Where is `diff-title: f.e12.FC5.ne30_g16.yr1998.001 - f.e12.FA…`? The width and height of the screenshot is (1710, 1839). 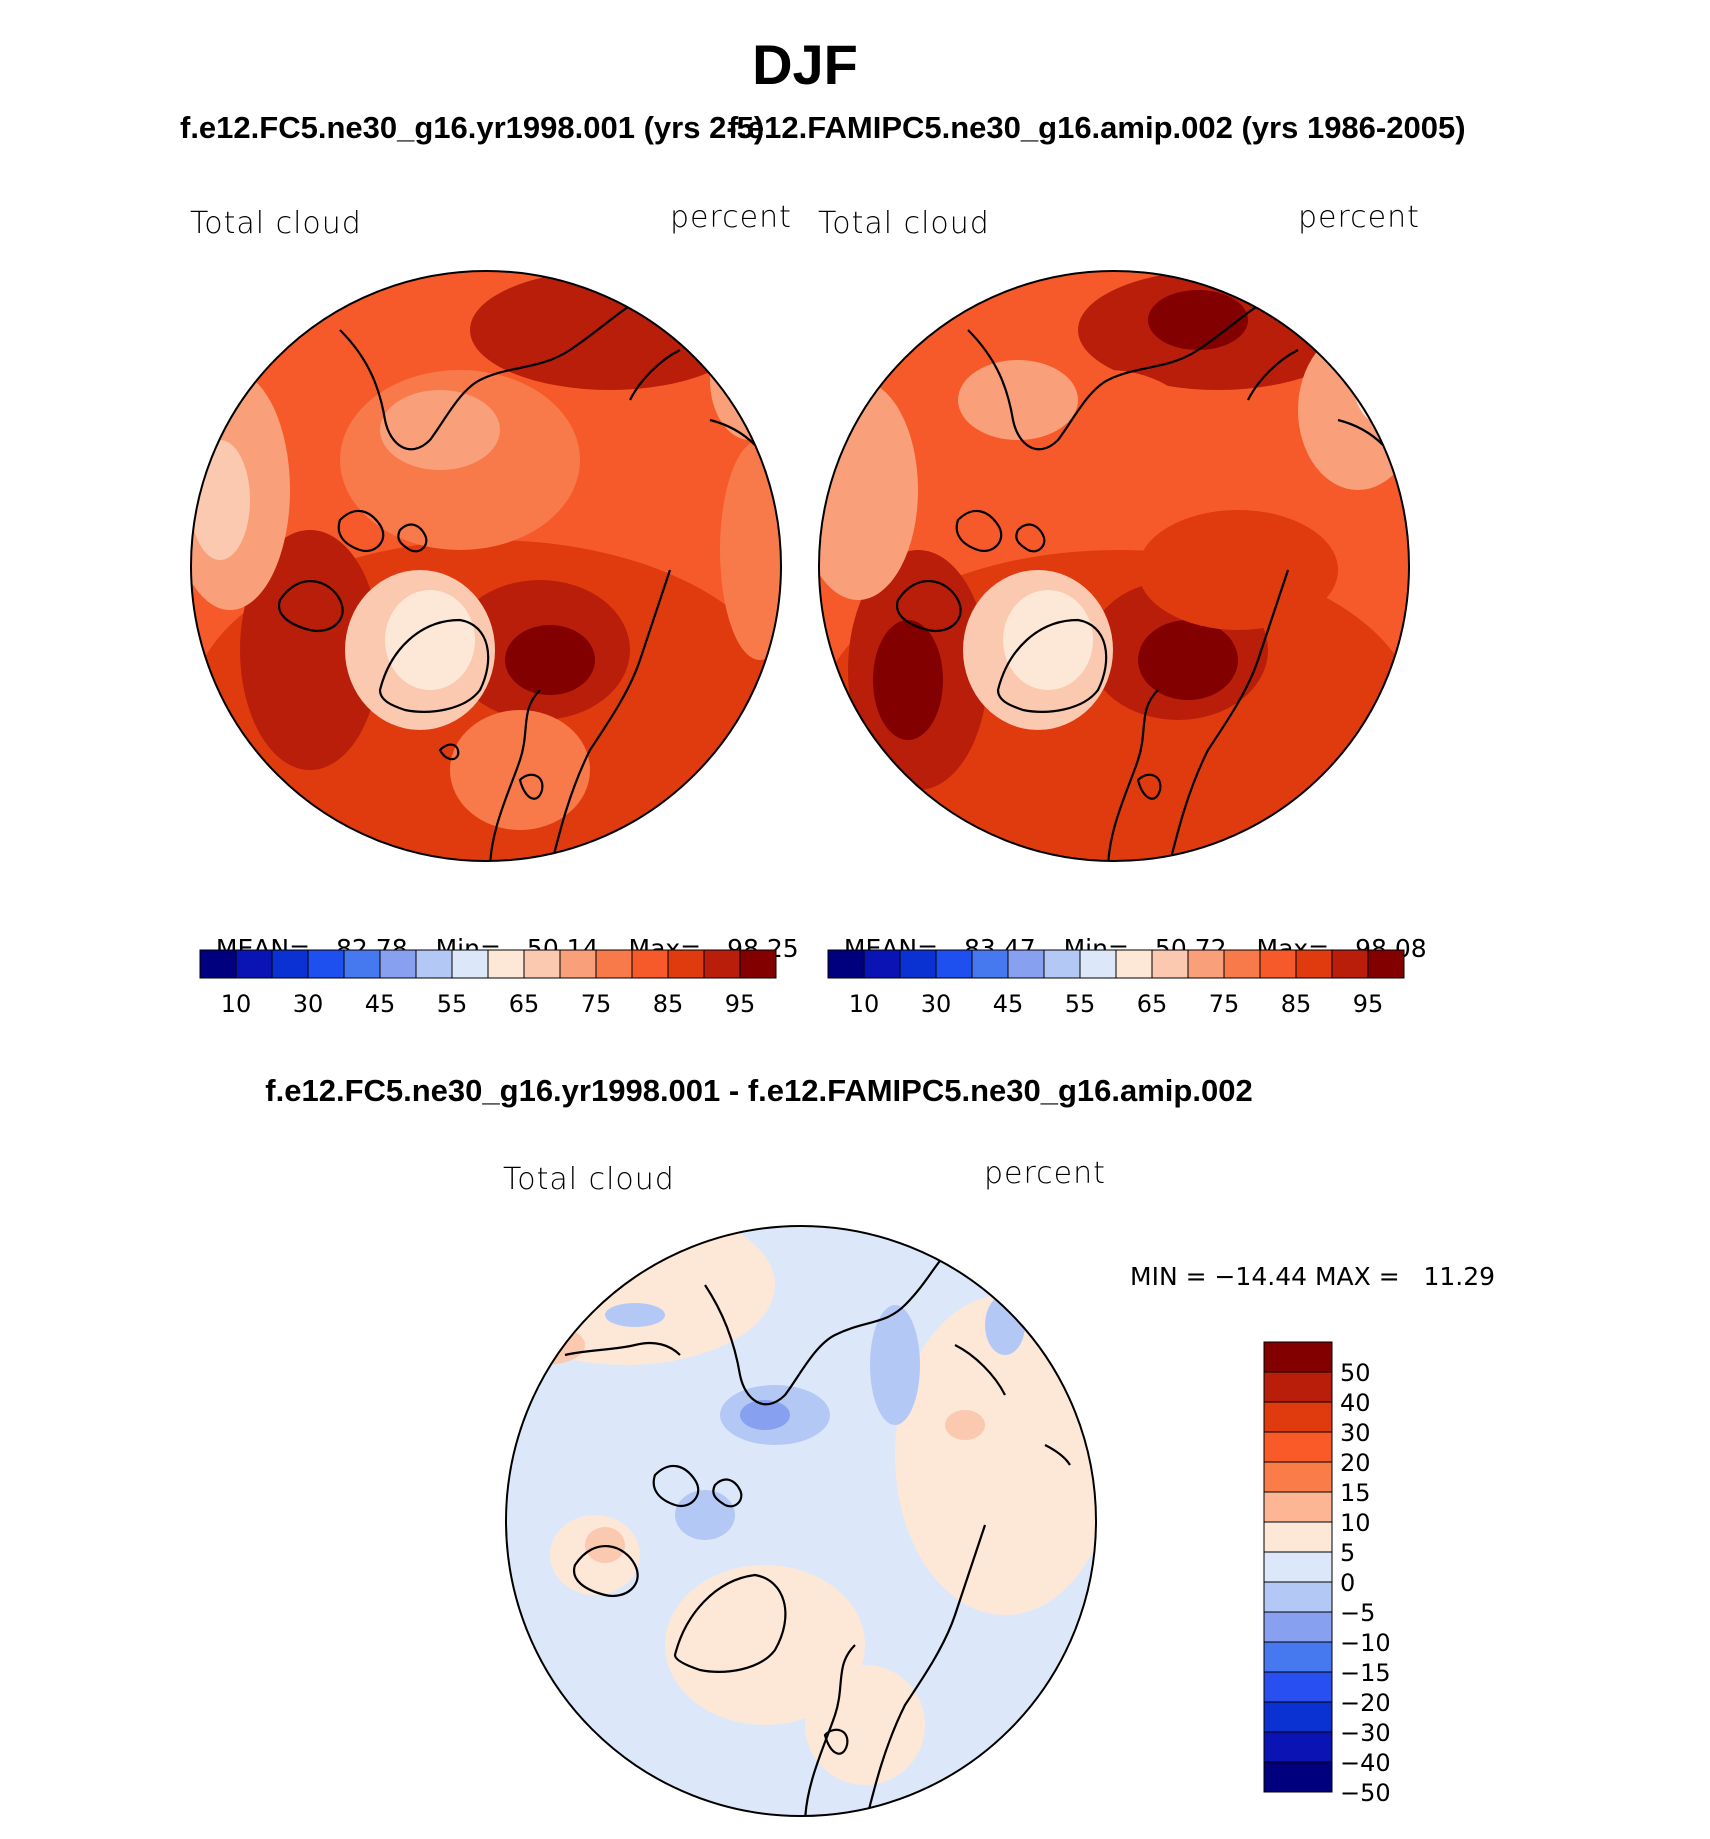 diff-title: f.e12.FC5.ne30_g16.yr1998.001 - f.e12.FA… is located at coordinates (759, 1090).